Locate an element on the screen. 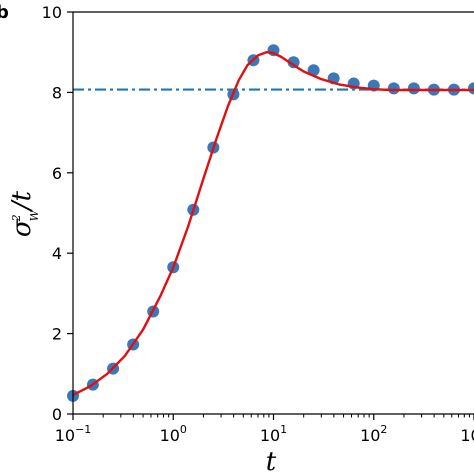 The height and width of the screenshot is (474, 474). x-tick-label: 103 is located at coordinates (467, 434).